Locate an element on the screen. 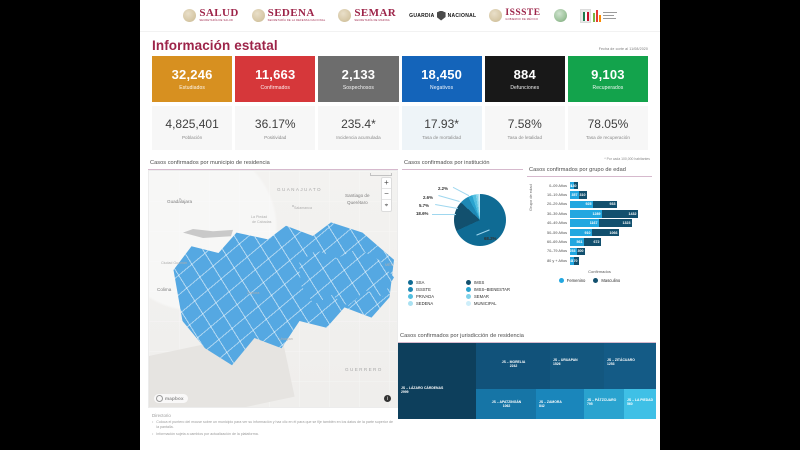  map-zoom-controls: + − ⌖ is located at coordinates (386, 194).